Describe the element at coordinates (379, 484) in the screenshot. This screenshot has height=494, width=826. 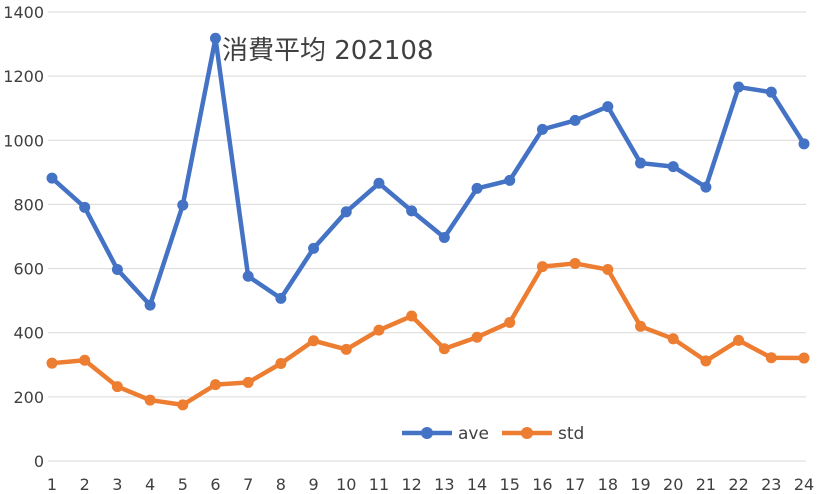
I see `x-tick-label: 11` at that location.